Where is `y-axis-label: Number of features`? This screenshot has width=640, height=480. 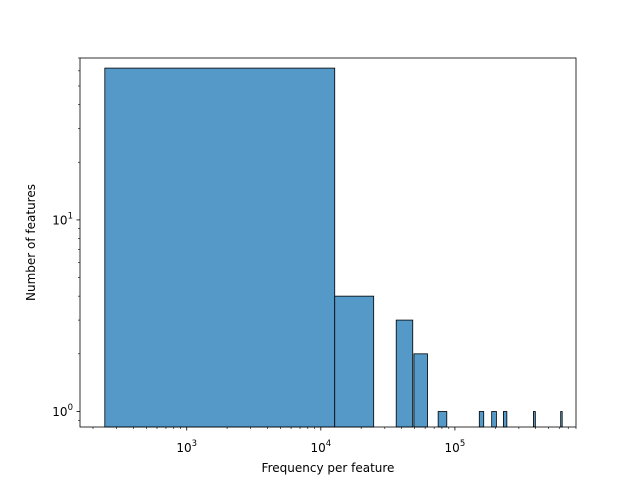 y-axis-label: Number of features is located at coordinates (31, 242).